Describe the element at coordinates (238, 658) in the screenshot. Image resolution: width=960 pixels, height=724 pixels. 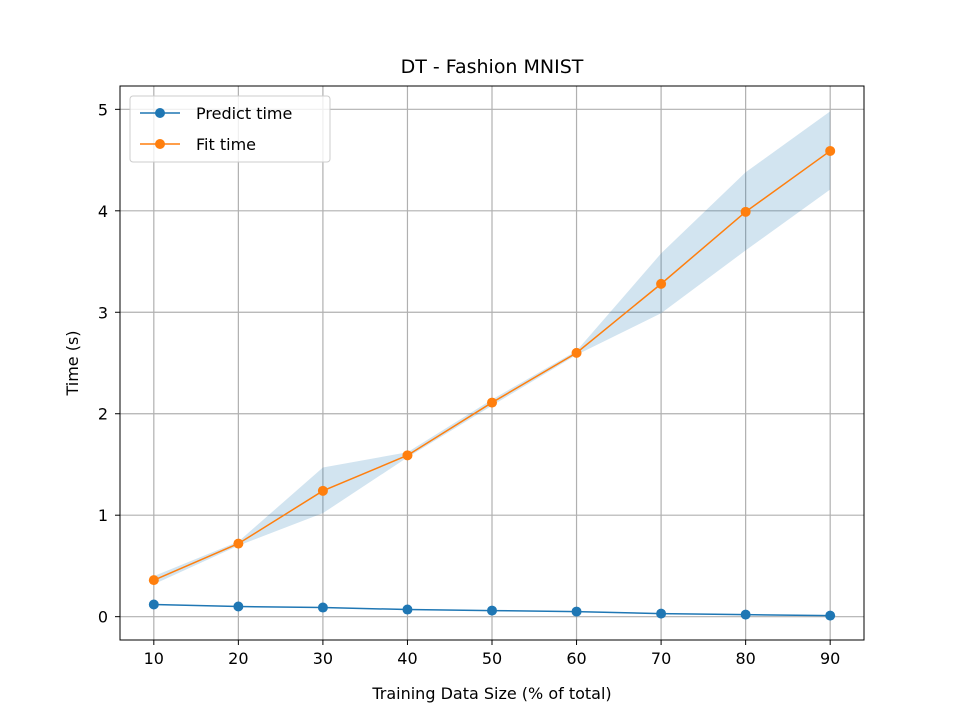
I see `x-tick-label: 20` at that location.